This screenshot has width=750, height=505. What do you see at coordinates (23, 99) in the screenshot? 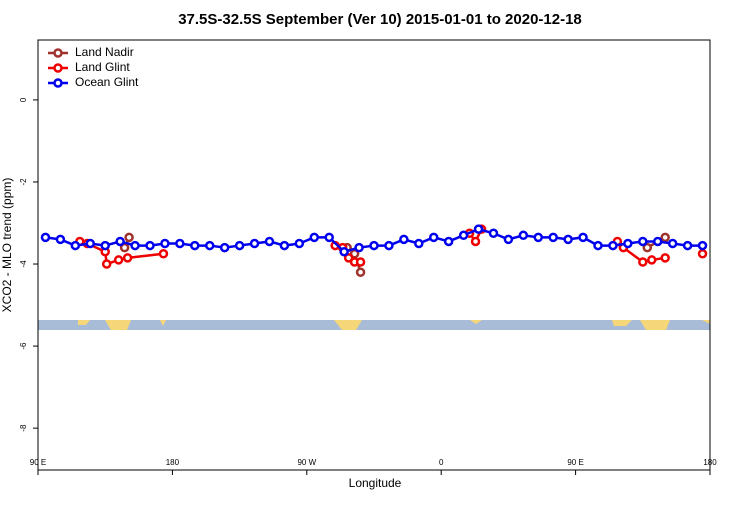
I see `y-tick-label: 0` at bounding box center [23, 99].